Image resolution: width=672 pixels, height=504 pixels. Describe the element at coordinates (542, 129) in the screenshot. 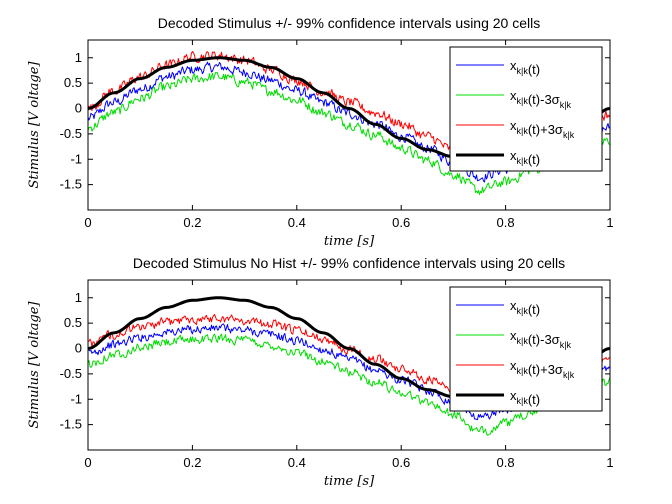

I see `legend-label-0-3: xk|k(t)+3σk|k` at that location.